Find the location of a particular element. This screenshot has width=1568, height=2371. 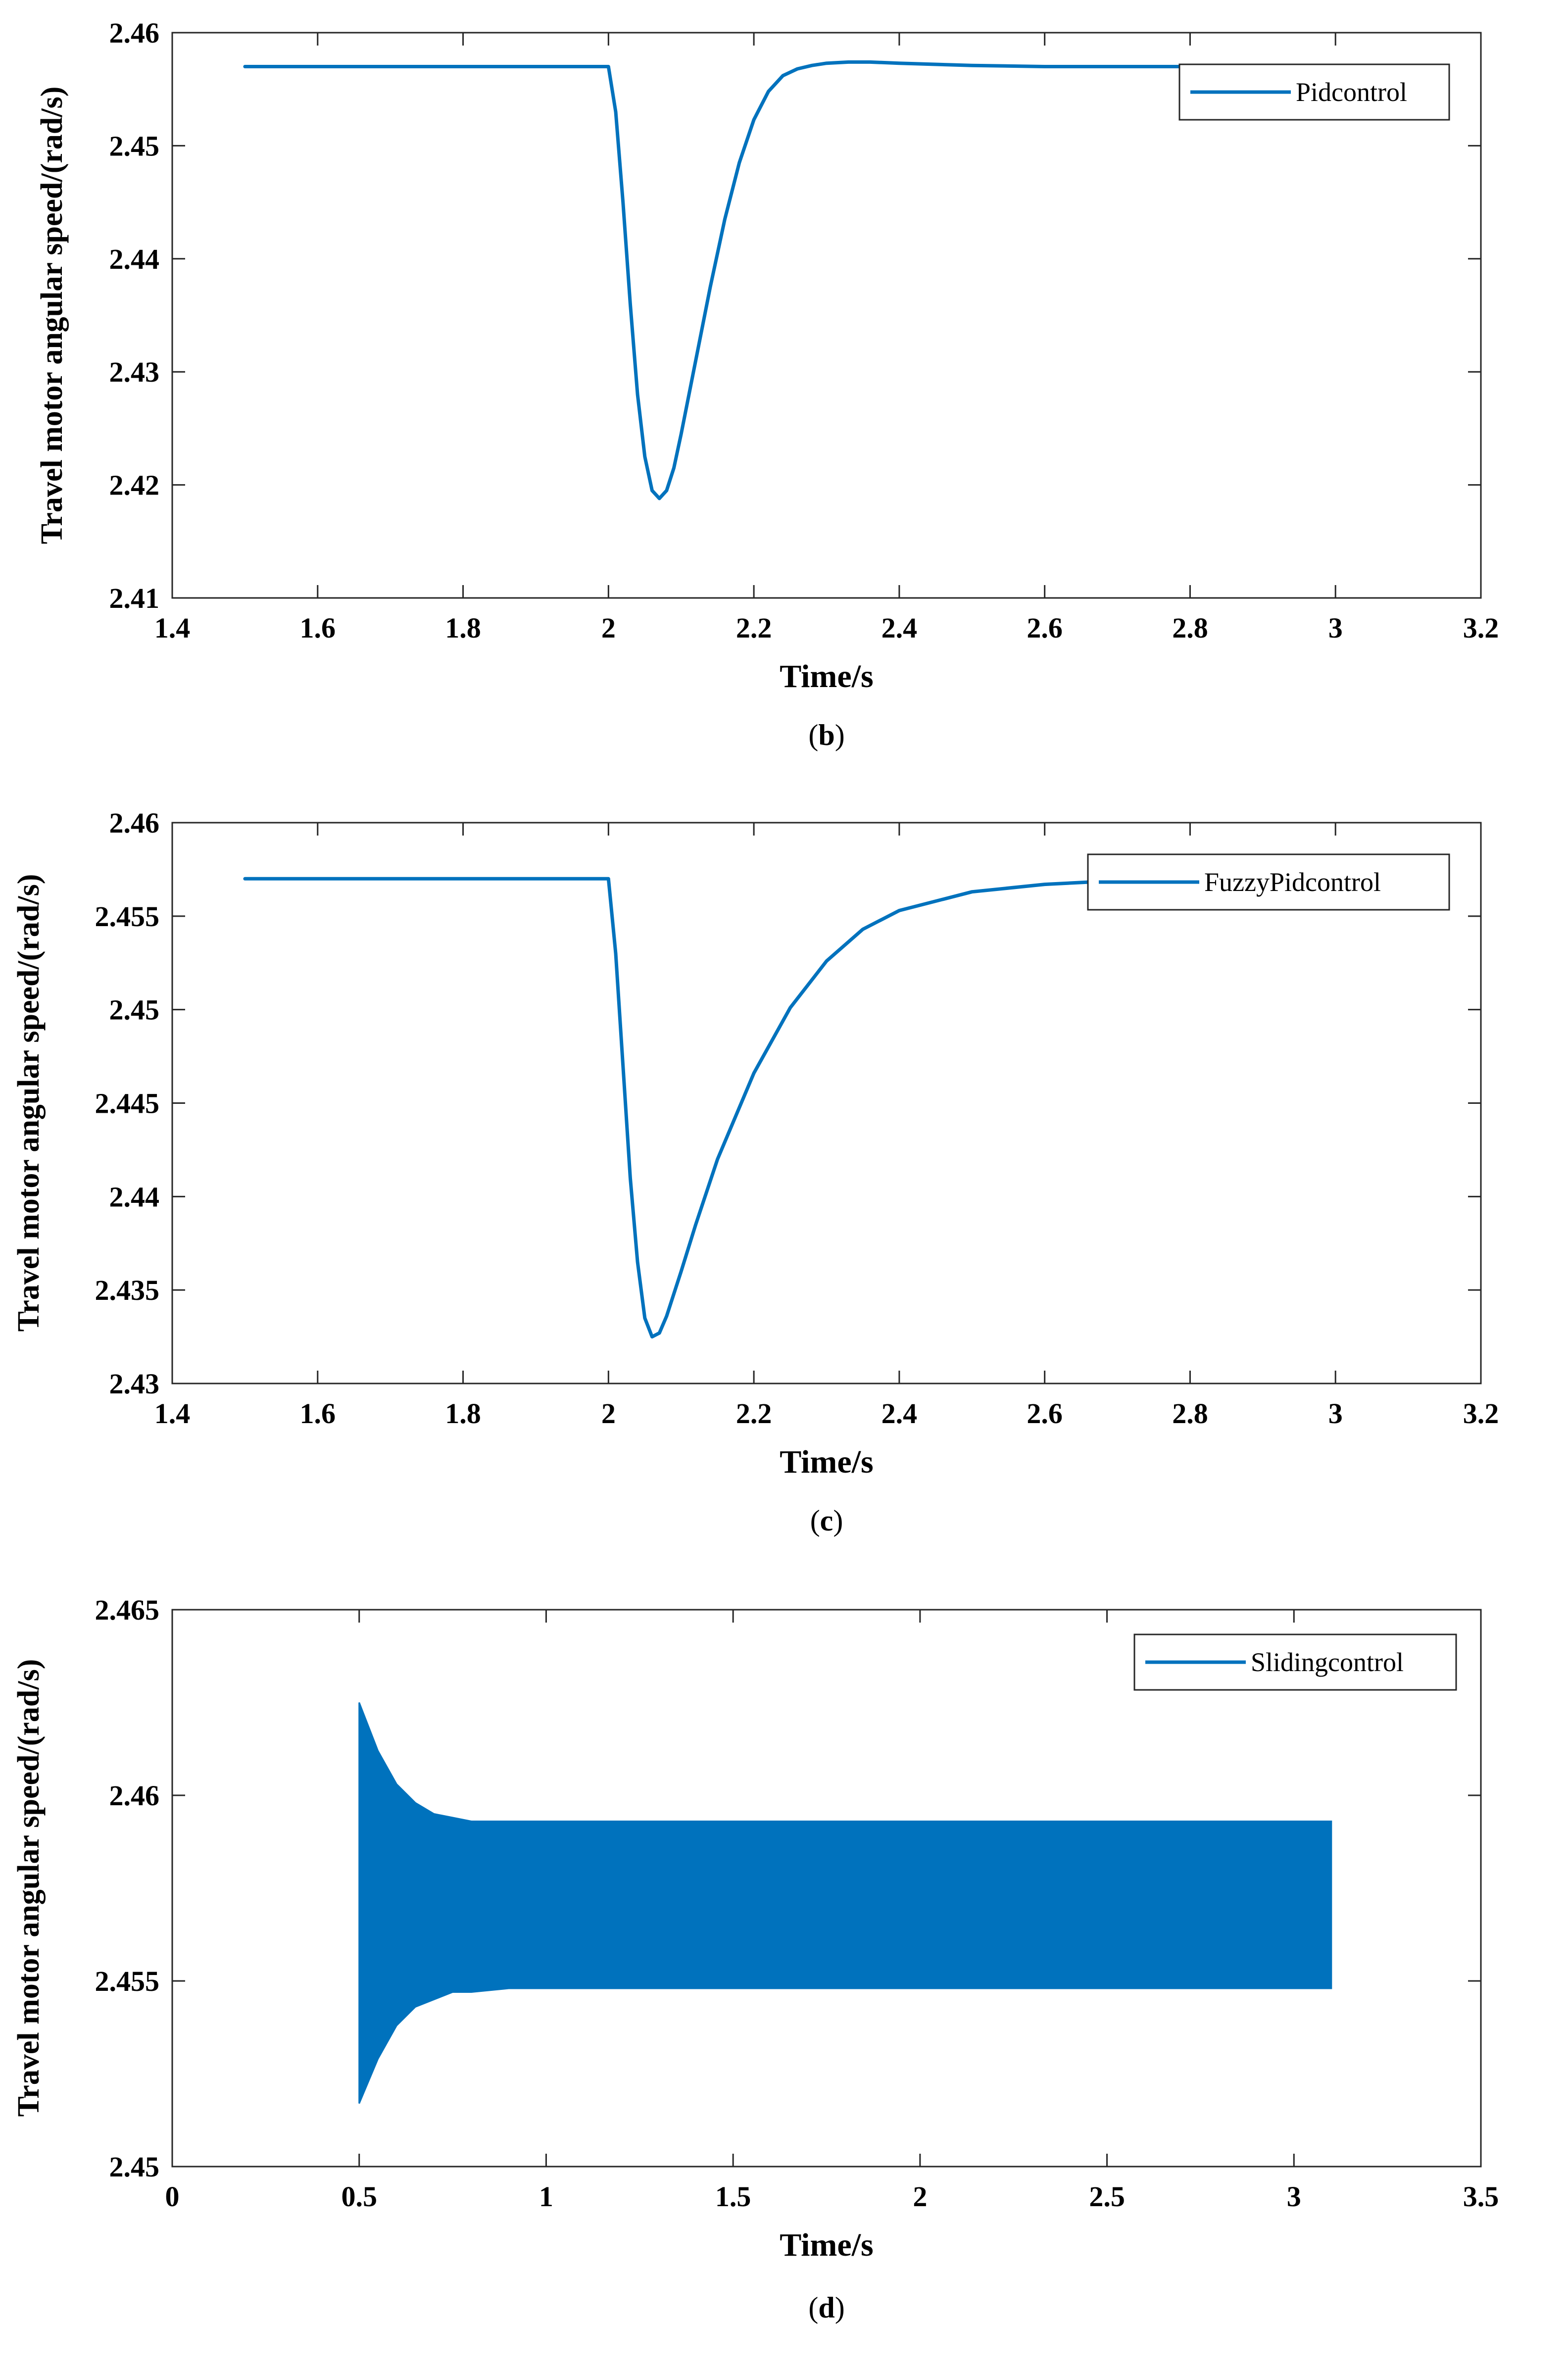

series-line-Pidcontrol is located at coordinates (826, 280).